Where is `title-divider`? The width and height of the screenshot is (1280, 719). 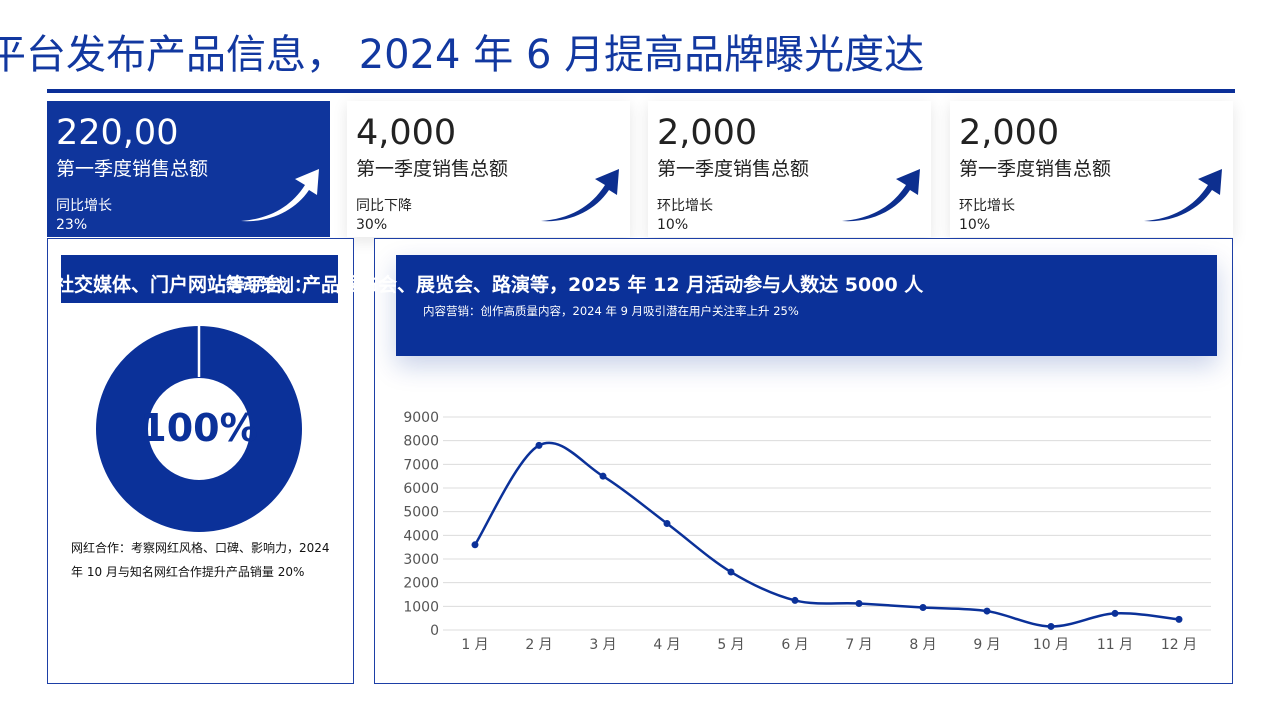 title-divider is located at coordinates (641, 91).